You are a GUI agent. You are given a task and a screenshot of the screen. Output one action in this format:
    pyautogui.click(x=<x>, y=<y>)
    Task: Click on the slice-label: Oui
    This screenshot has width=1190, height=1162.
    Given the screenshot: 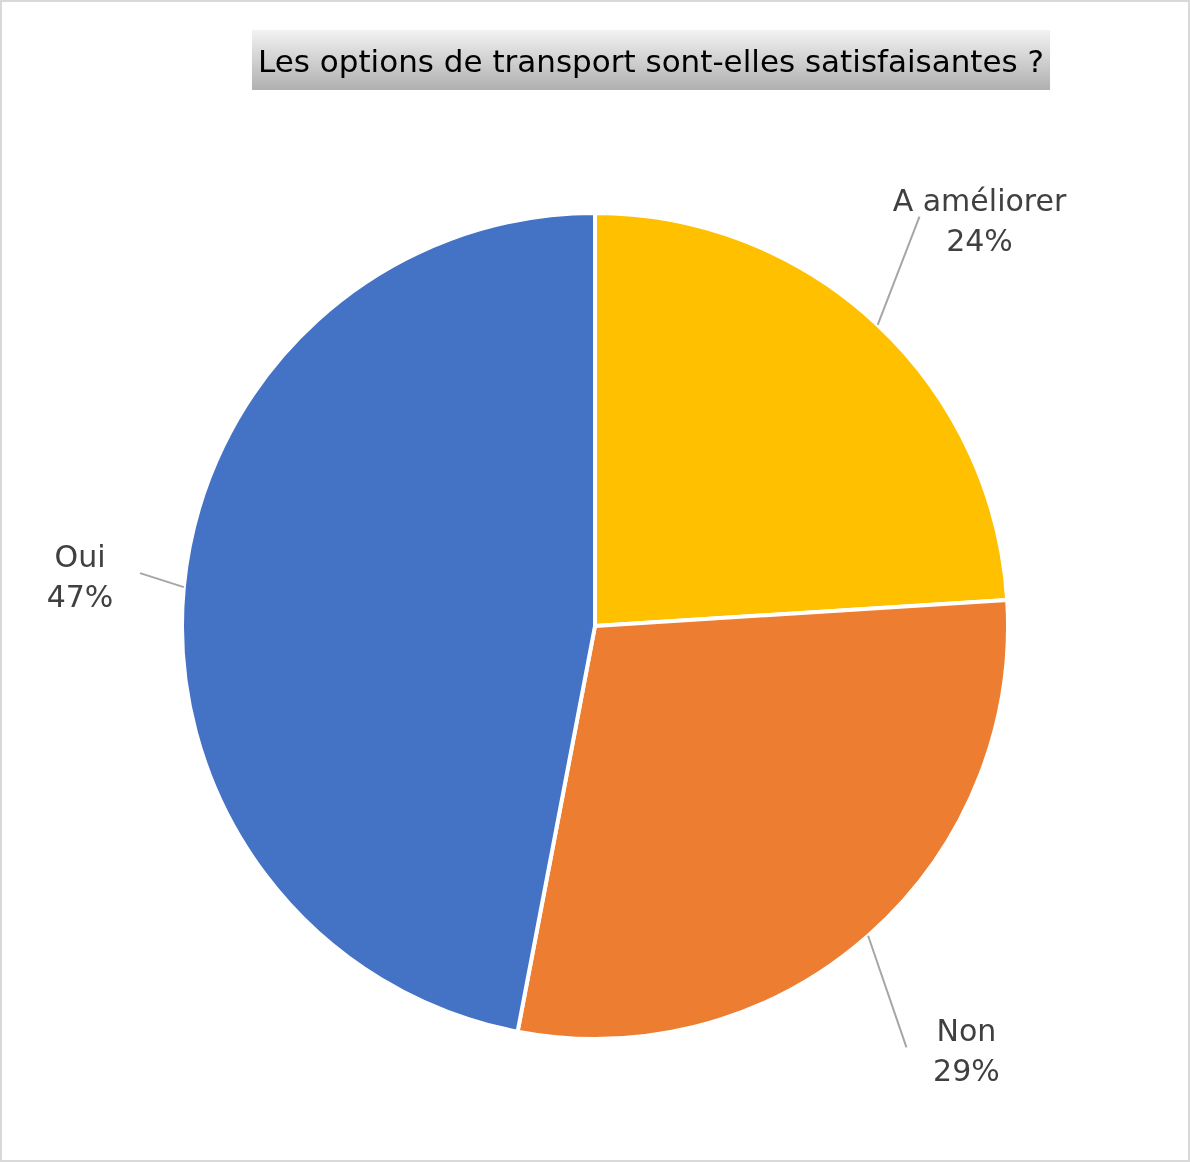 What is the action you would take?
    pyautogui.click(x=80, y=557)
    